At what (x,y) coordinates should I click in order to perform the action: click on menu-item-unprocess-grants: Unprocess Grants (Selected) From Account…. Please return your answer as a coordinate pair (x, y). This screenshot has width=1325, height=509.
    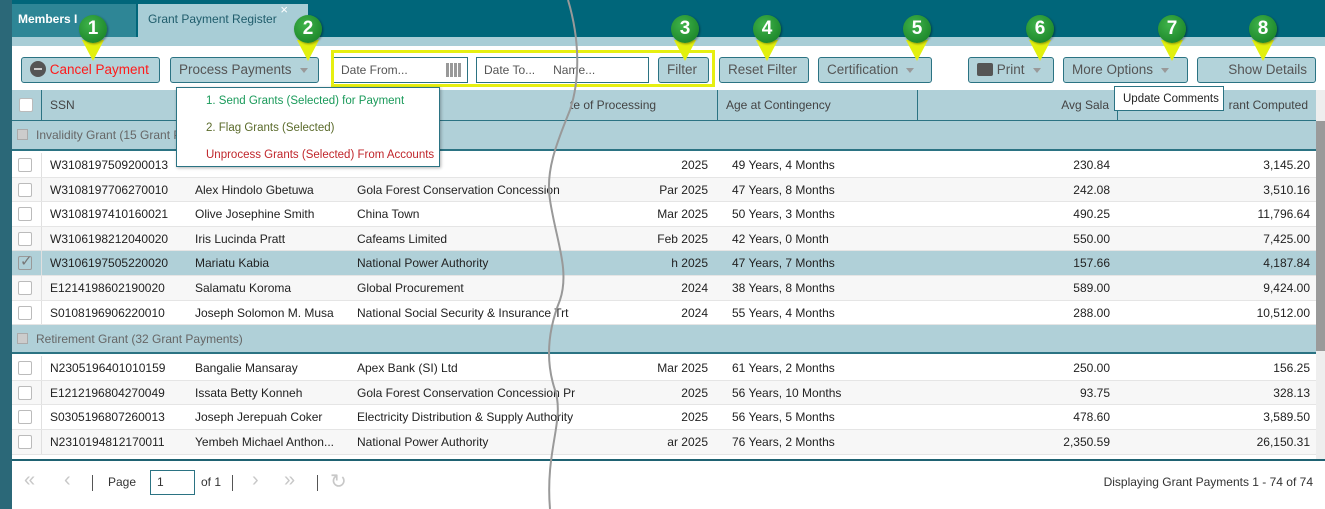
    Looking at the image, I should click on (320, 155).